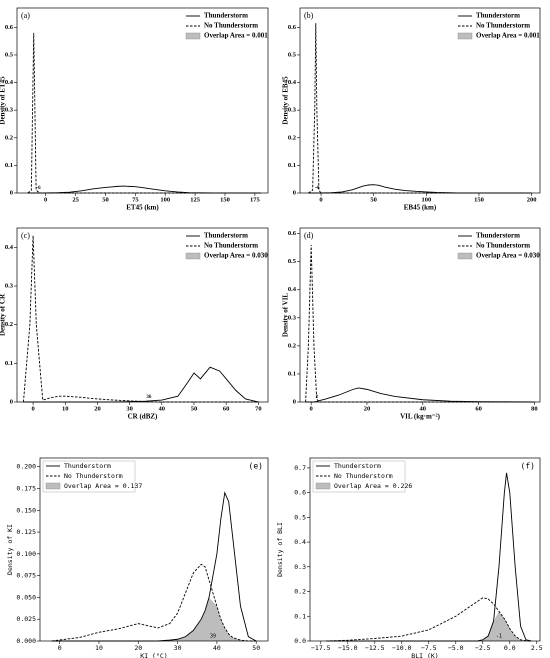 The width and height of the screenshot is (550, 658). What do you see at coordinates (537, 648) in the screenshot?
I see `x-tick-label: 2.5` at bounding box center [537, 648].